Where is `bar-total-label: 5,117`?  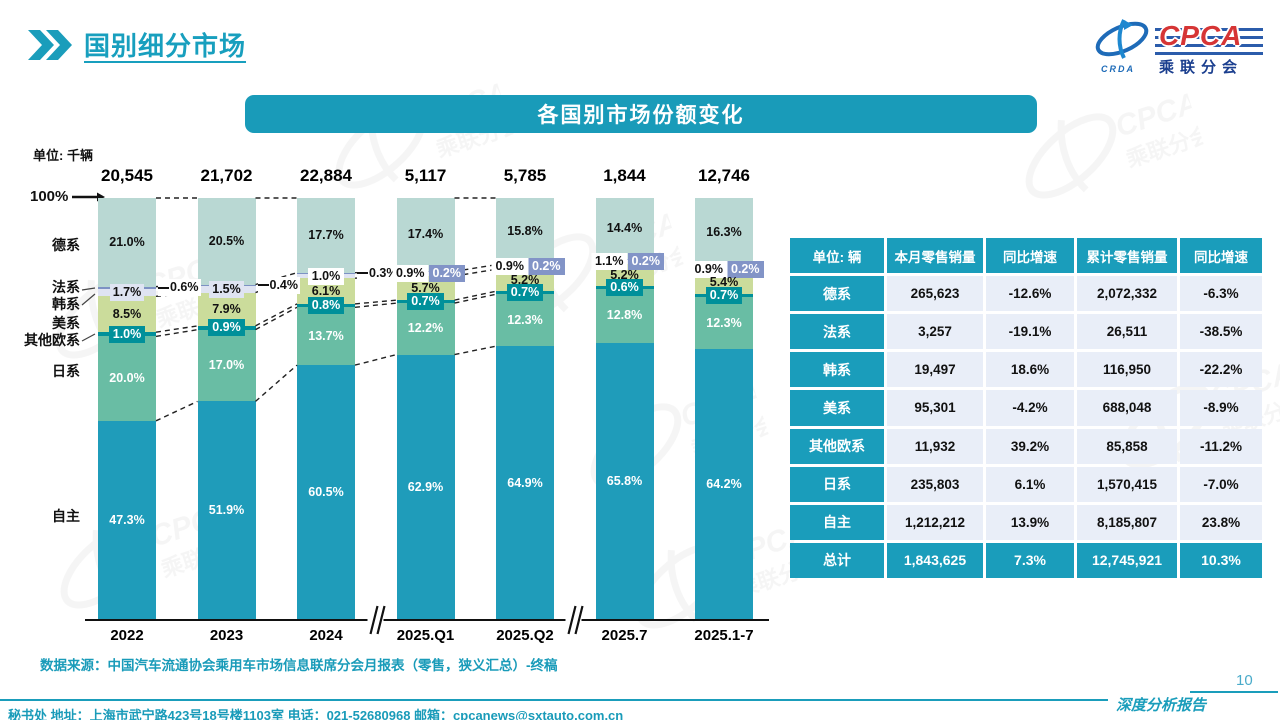 bar-total-label: 5,117 is located at coordinates (425, 175).